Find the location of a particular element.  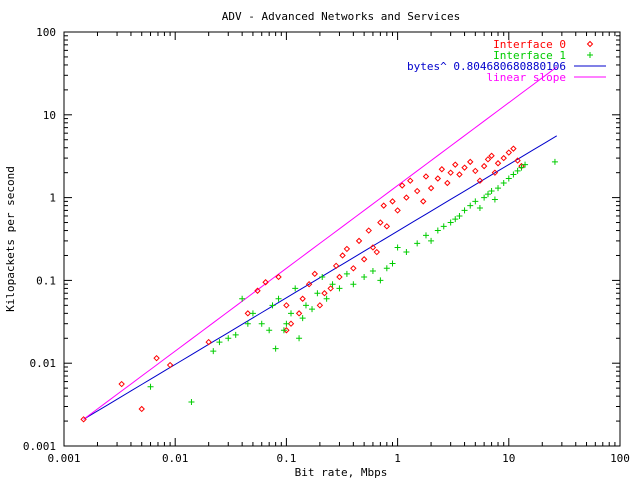

y-tick-label: 10 is located at coordinates (49, 115).